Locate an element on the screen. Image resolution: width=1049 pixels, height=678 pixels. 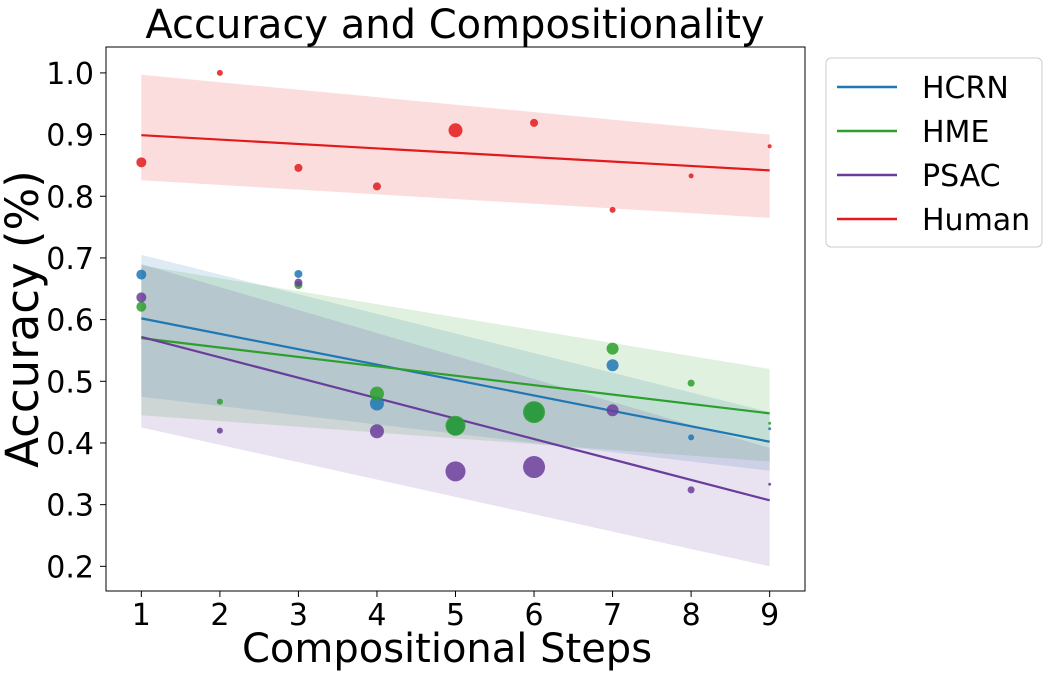
x-tick-label: 6 is located at coordinates (533, 615).